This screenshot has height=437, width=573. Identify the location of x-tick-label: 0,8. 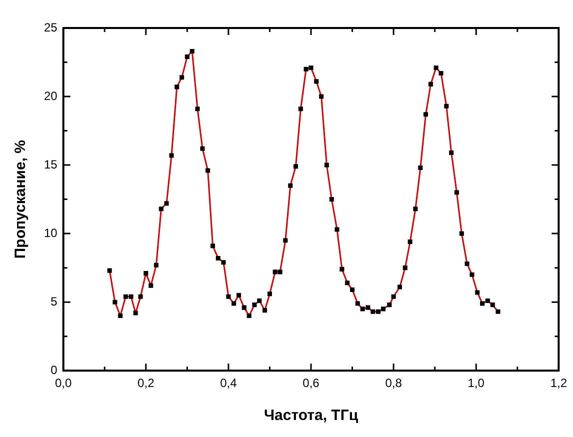
(393, 383).